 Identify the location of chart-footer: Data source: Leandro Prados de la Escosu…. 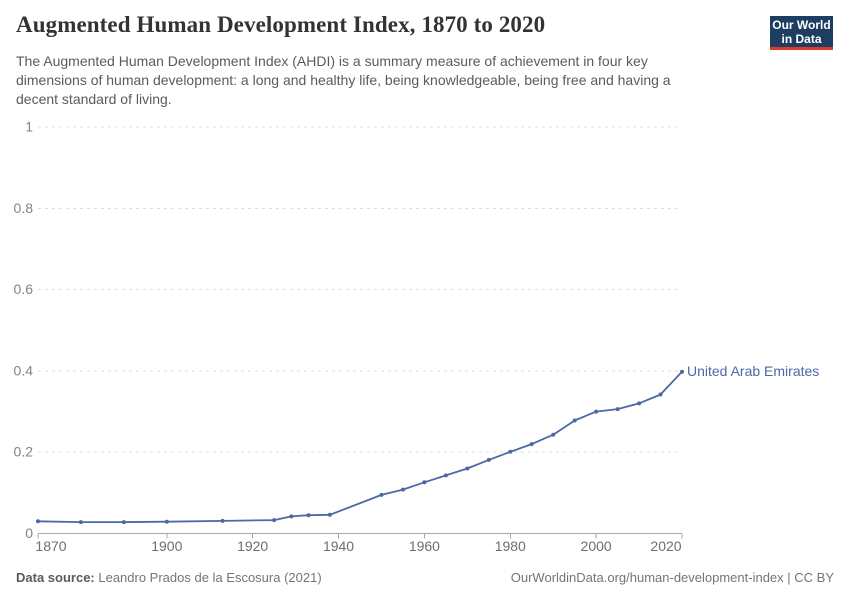
(425, 579).